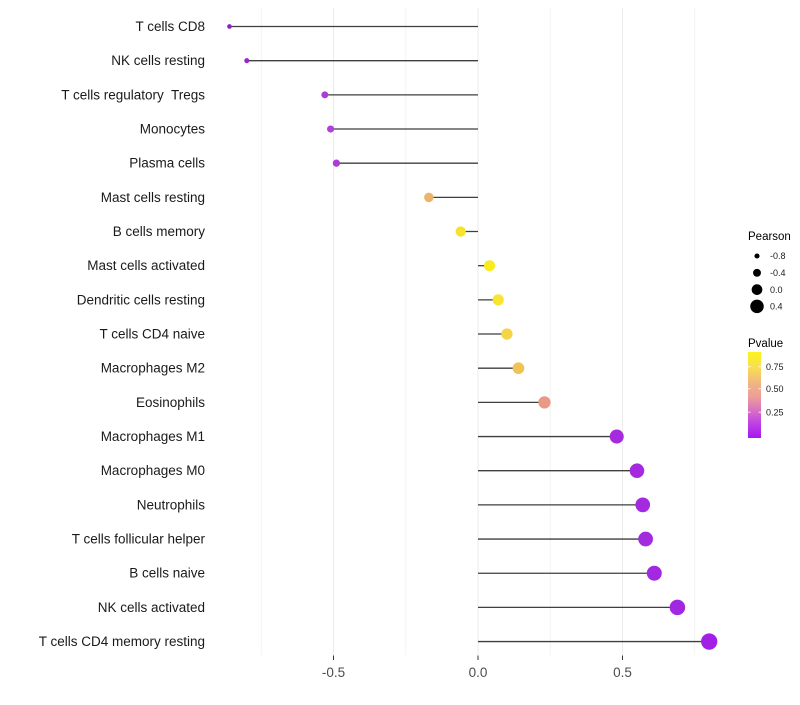  Describe the element at coordinates (141, 299) in the screenshot. I see `category-label: Dendritic cells resting` at that location.